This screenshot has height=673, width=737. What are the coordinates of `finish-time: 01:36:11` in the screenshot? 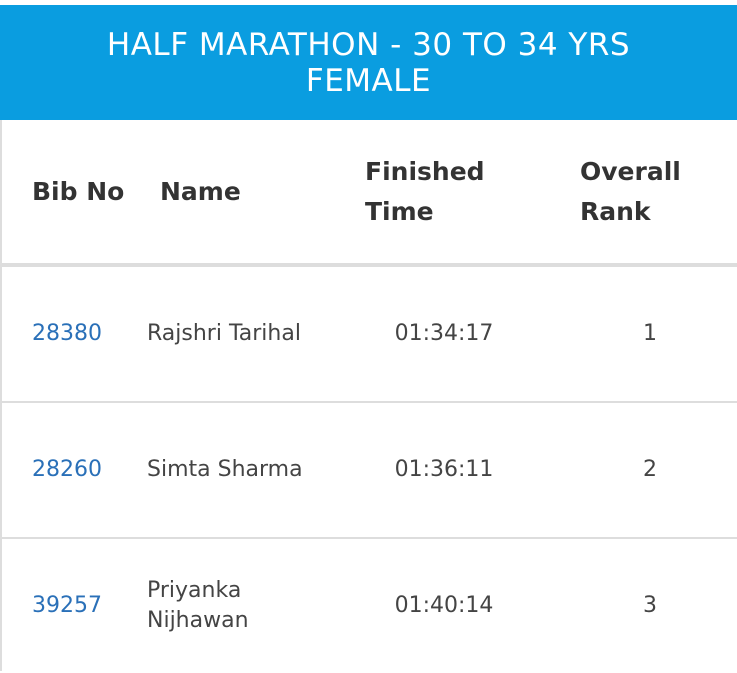 It's located at (444, 469).